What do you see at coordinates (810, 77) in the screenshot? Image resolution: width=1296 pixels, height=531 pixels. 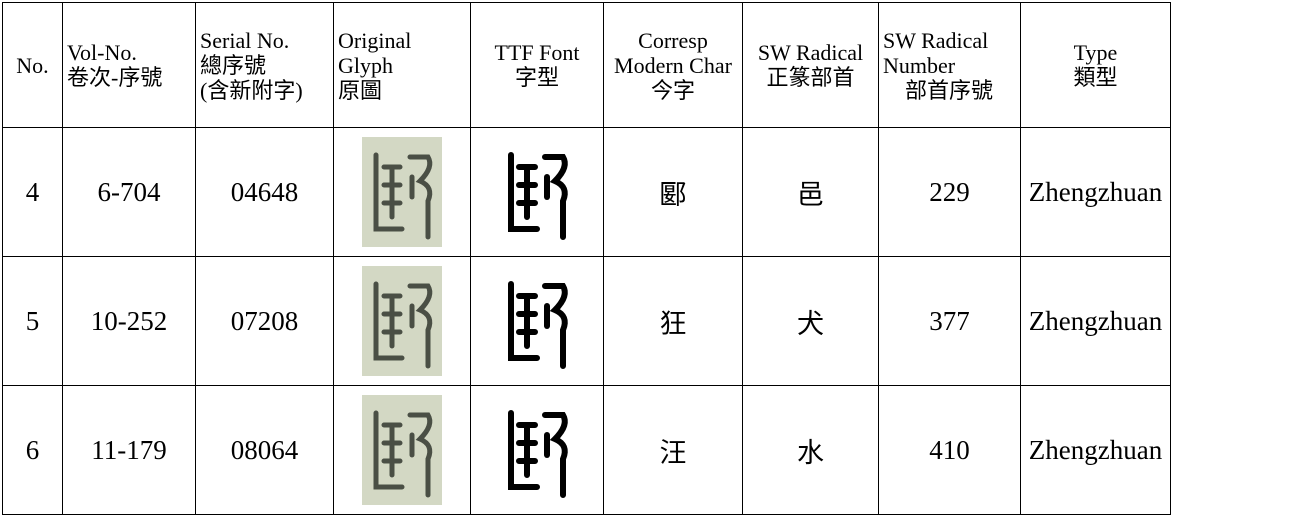 I see `header-text: 正篆部首` at bounding box center [810, 77].